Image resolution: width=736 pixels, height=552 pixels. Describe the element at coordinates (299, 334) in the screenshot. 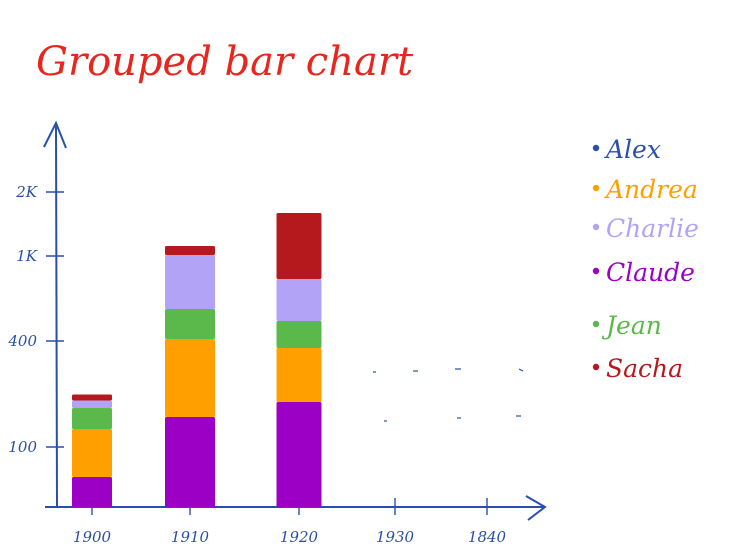

I see `bar-1920-jean` at that location.